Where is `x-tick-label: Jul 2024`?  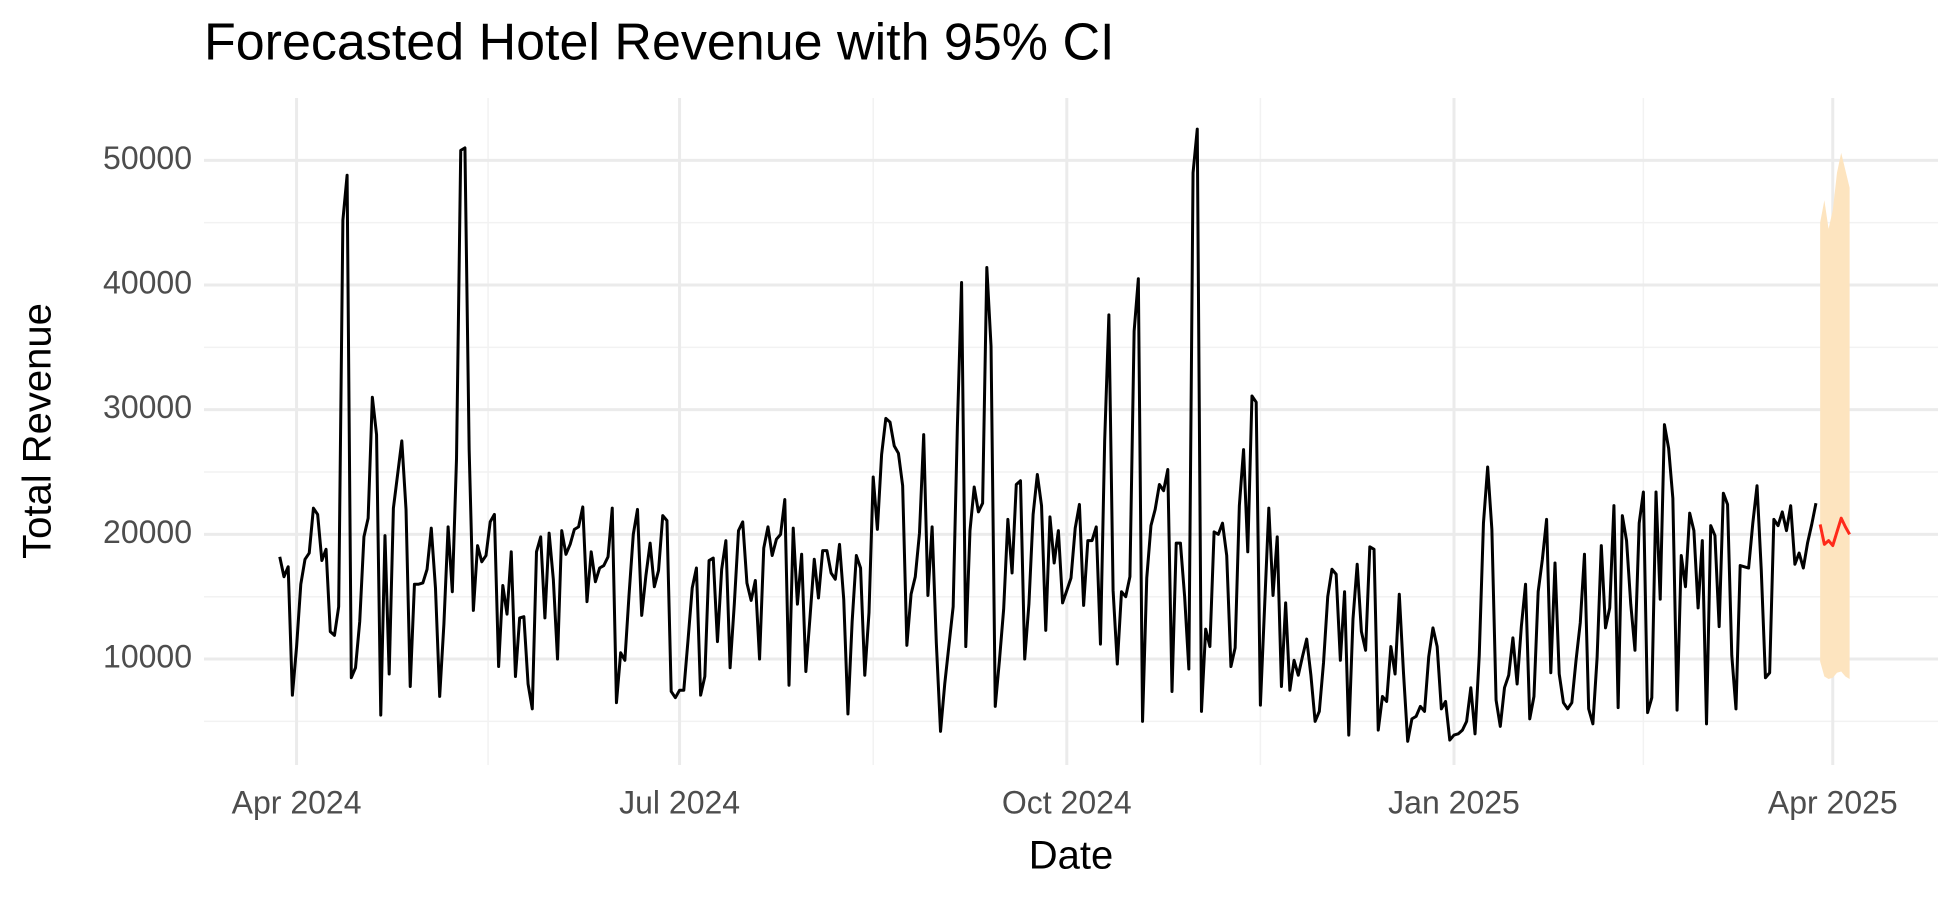 x-tick-label: Jul 2024 is located at coordinates (679, 802).